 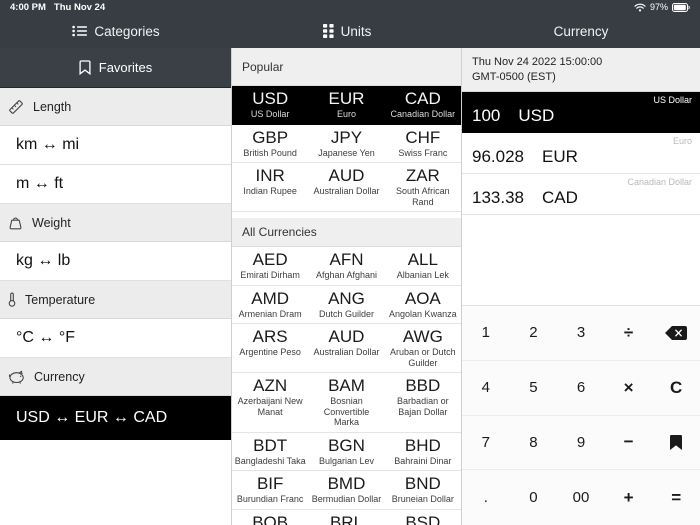 What do you see at coordinates (328, 31) in the screenshot?
I see `grid-icon` at bounding box center [328, 31].